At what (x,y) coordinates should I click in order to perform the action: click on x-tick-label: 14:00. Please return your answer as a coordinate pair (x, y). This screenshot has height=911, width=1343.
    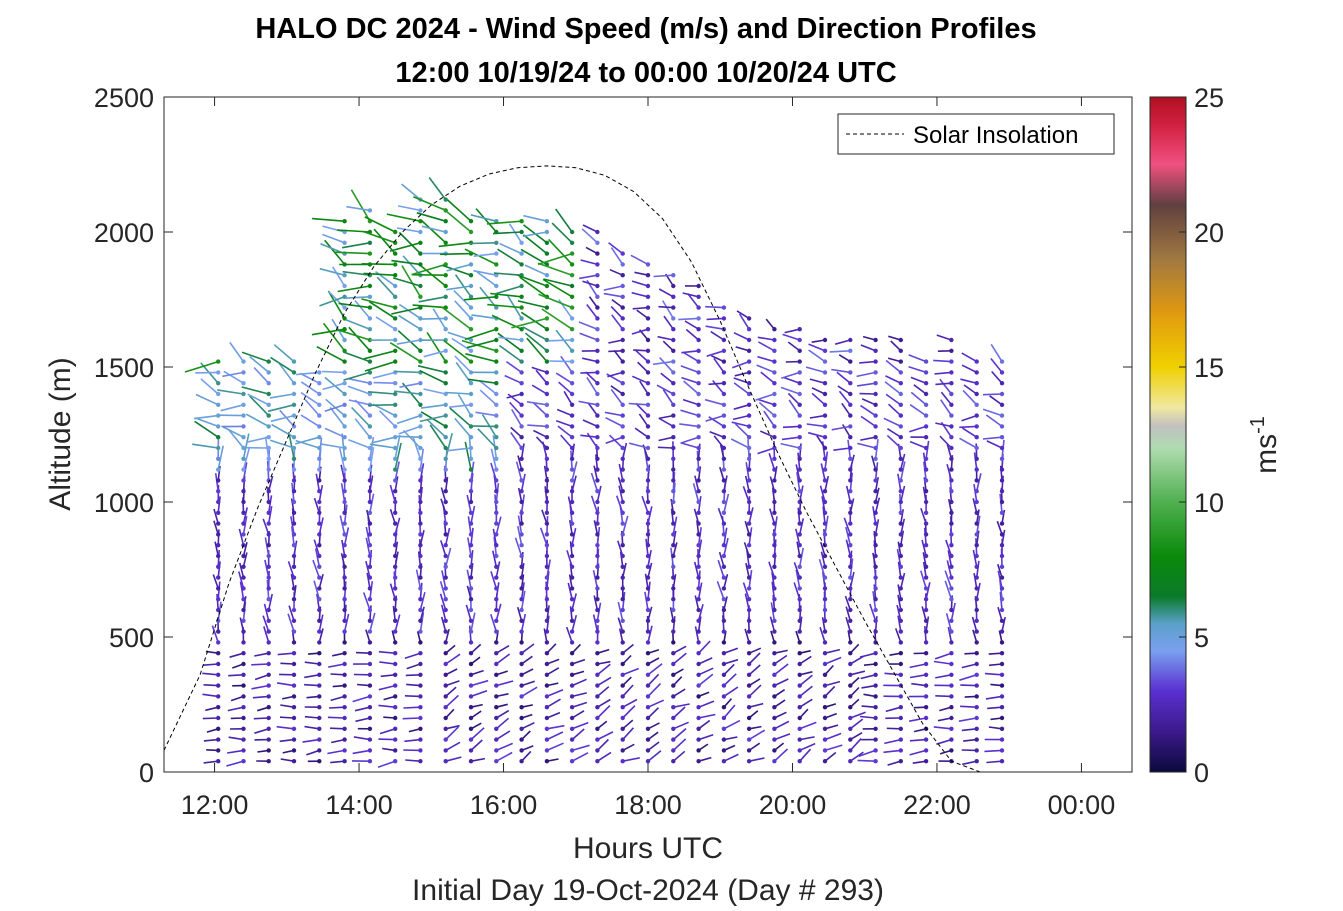
    Looking at the image, I should click on (359, 805).